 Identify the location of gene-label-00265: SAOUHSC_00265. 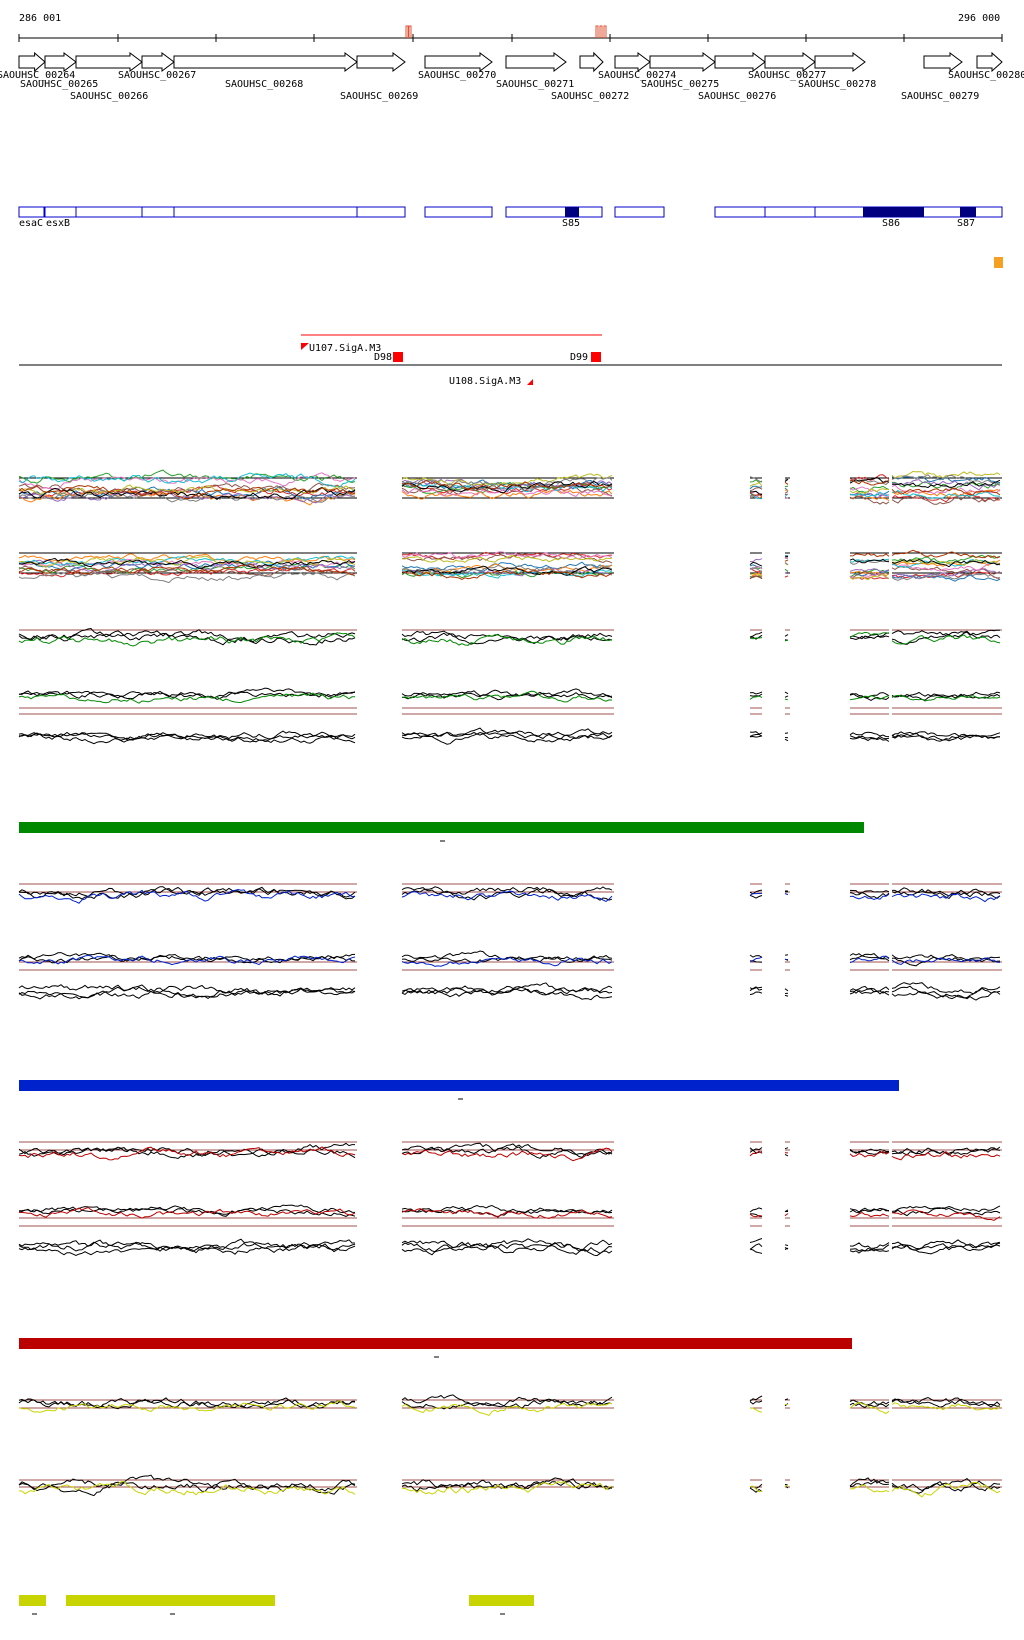
(59, 84).